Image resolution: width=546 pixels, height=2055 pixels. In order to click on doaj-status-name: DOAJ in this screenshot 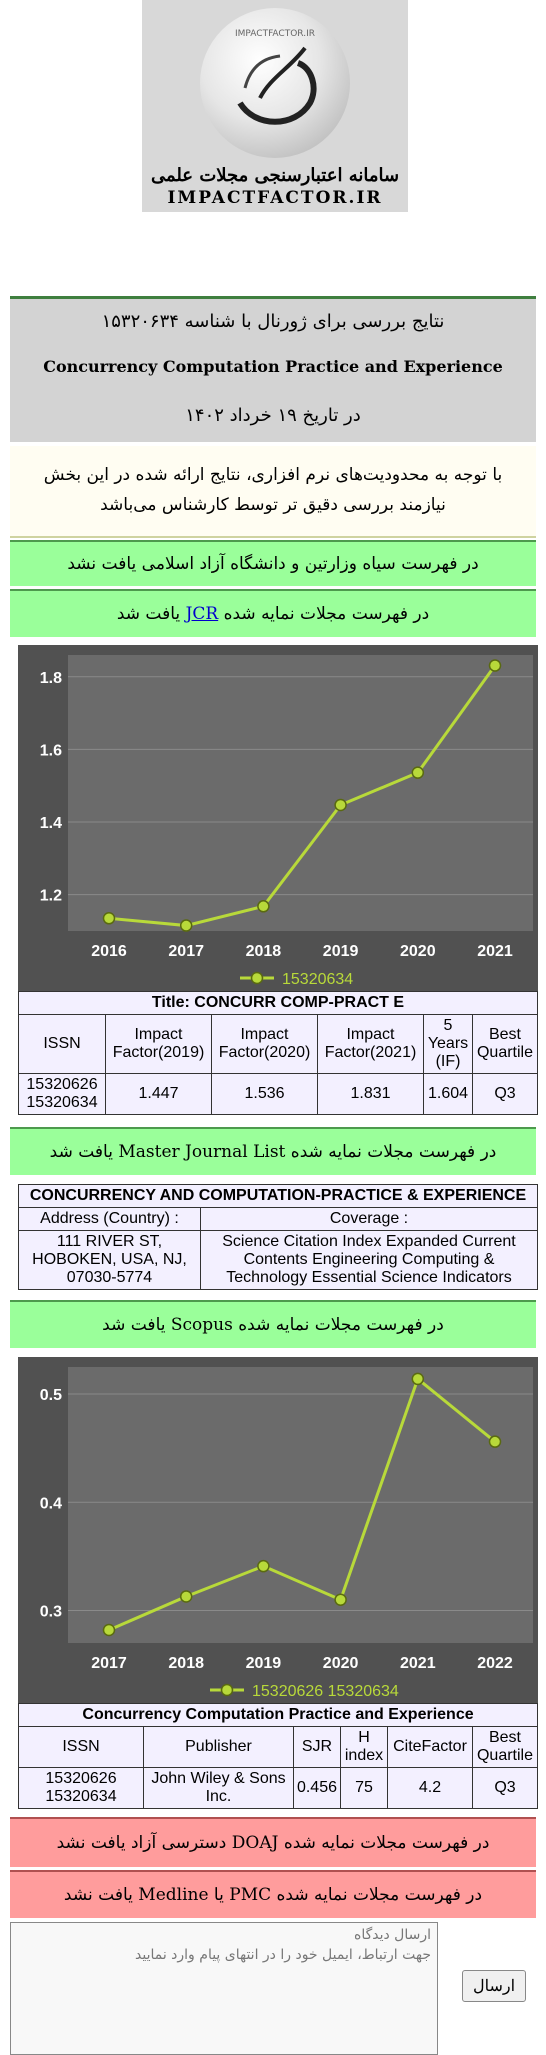, I will do `click(255, 1843)`.